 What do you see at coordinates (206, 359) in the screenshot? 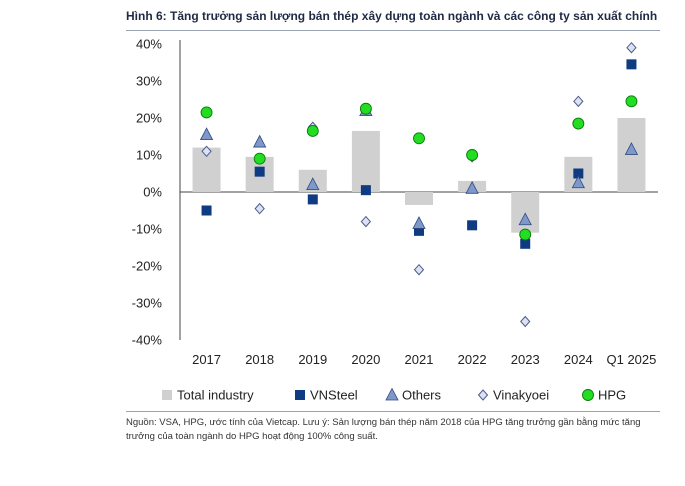
I see `x-tick-label: 2017` at bounding box center [206, 359].